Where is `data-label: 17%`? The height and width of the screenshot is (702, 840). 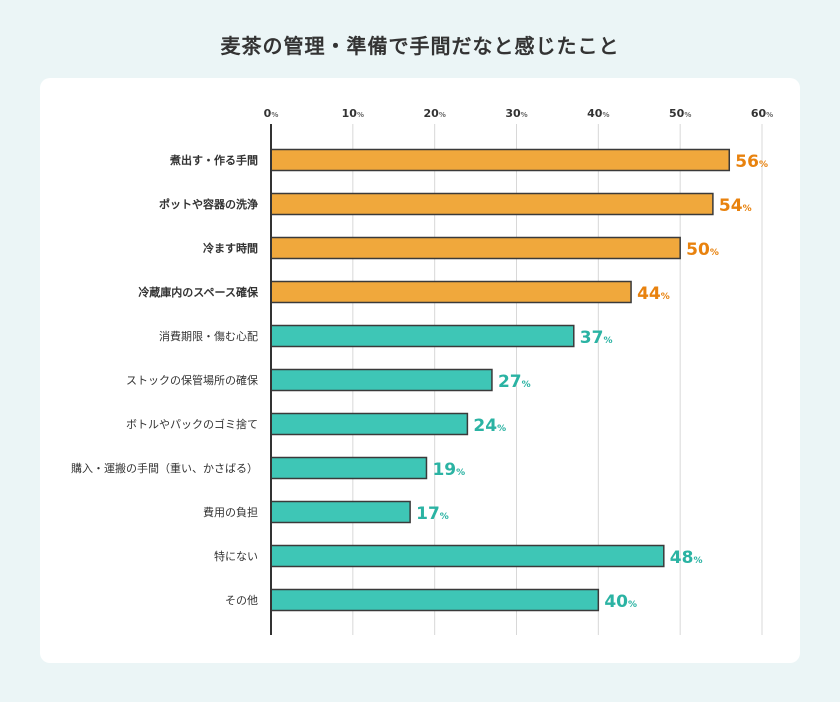 data-label: 17% is located at coordinates (432, 514).